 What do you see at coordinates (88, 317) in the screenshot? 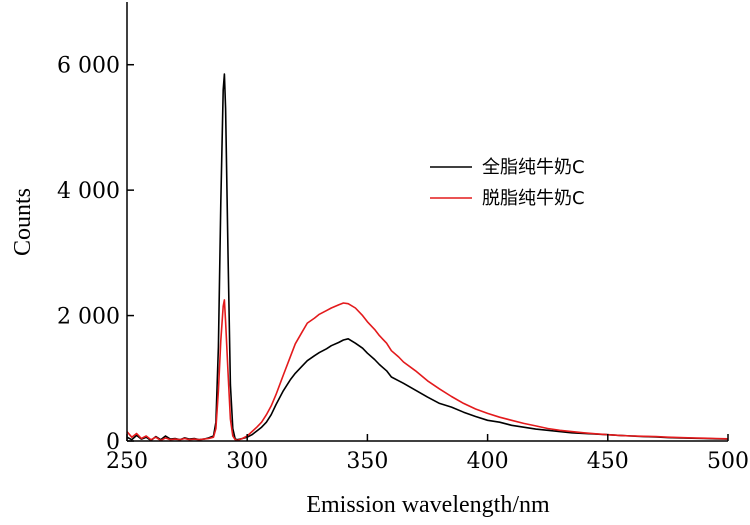
I see `y-tick-label: 2 000` at bounding box center [88, 317].